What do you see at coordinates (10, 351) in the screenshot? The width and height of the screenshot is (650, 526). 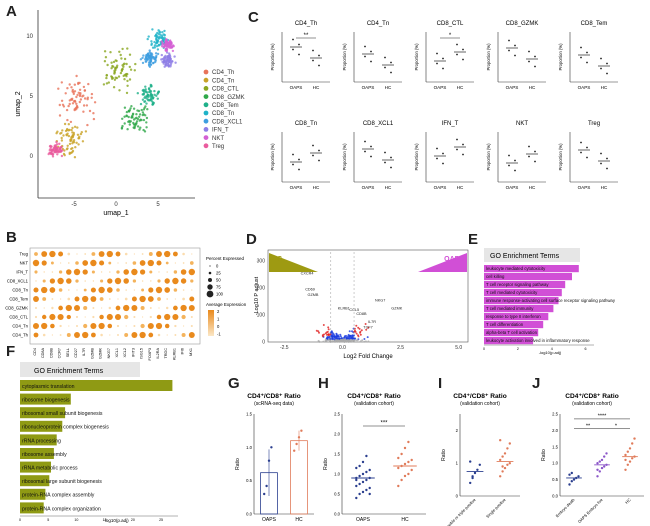 I see `panel-letter-f: F` at bounding box center [10, 351].